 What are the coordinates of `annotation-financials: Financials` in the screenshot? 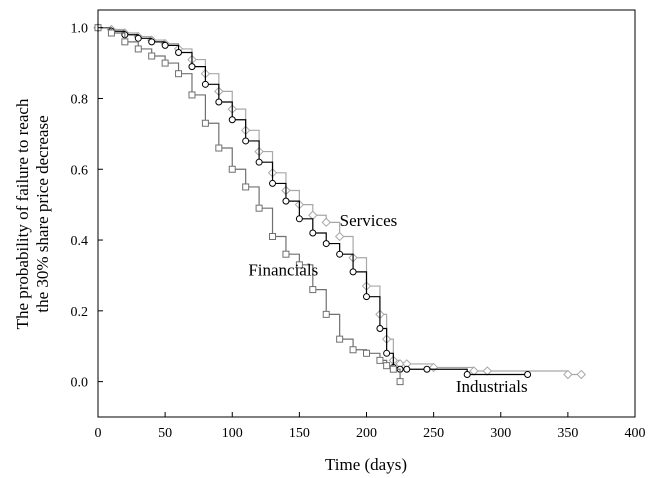 It's located at (283, 269).